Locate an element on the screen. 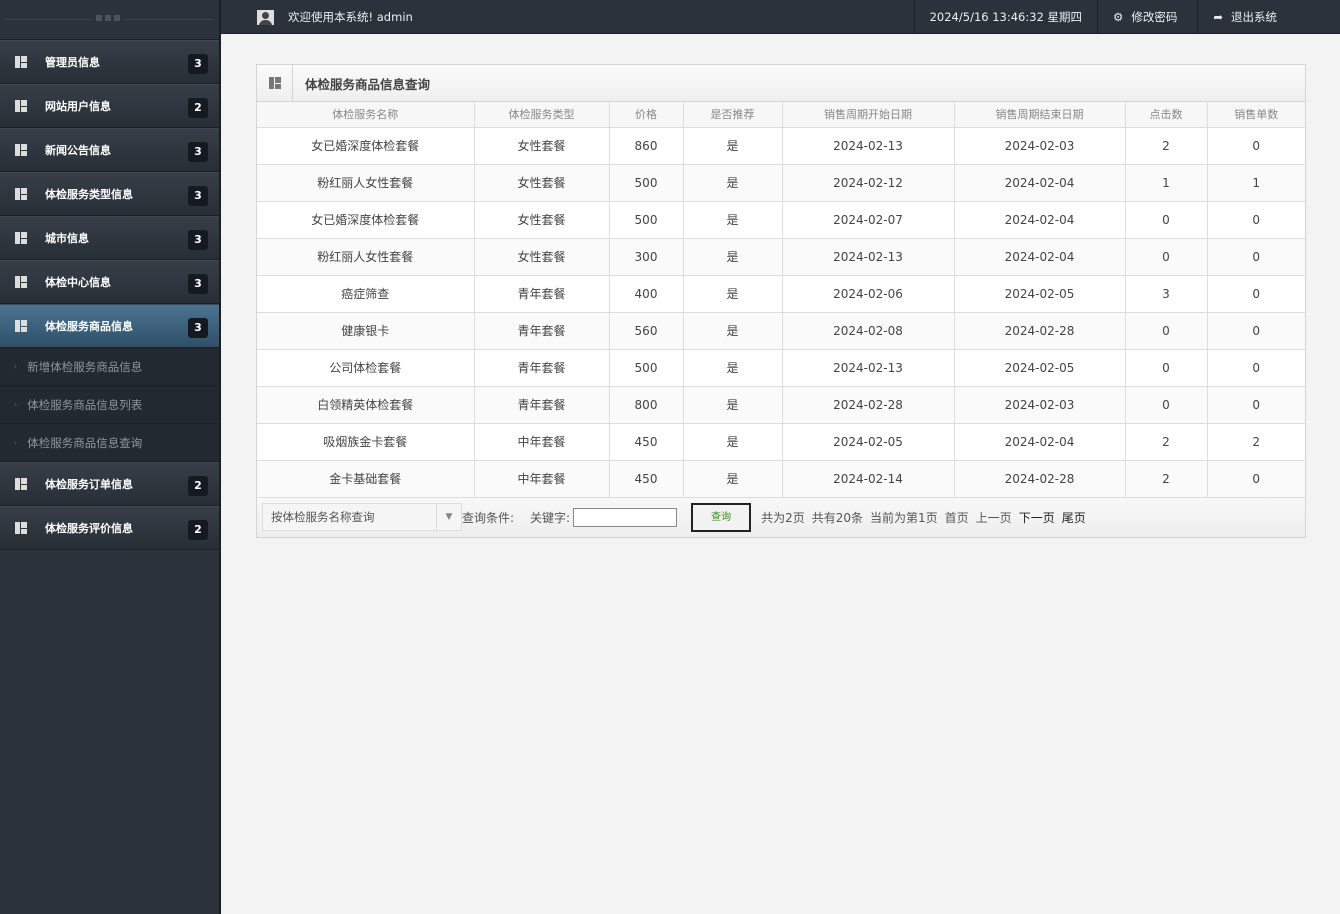 This screenshot has width=1340, height=914. table-cell: 金卡基础套餐 is located at coordinates (366, 479).